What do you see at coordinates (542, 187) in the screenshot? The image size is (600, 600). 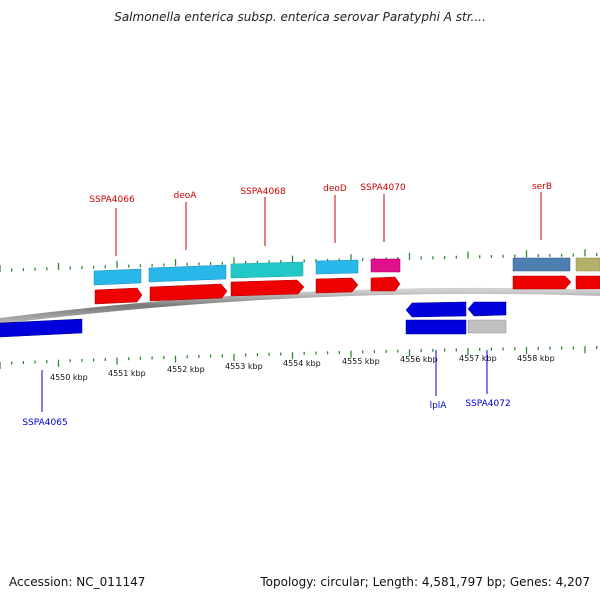 I see `gene-label: serB` at bounding box center [542, 187].